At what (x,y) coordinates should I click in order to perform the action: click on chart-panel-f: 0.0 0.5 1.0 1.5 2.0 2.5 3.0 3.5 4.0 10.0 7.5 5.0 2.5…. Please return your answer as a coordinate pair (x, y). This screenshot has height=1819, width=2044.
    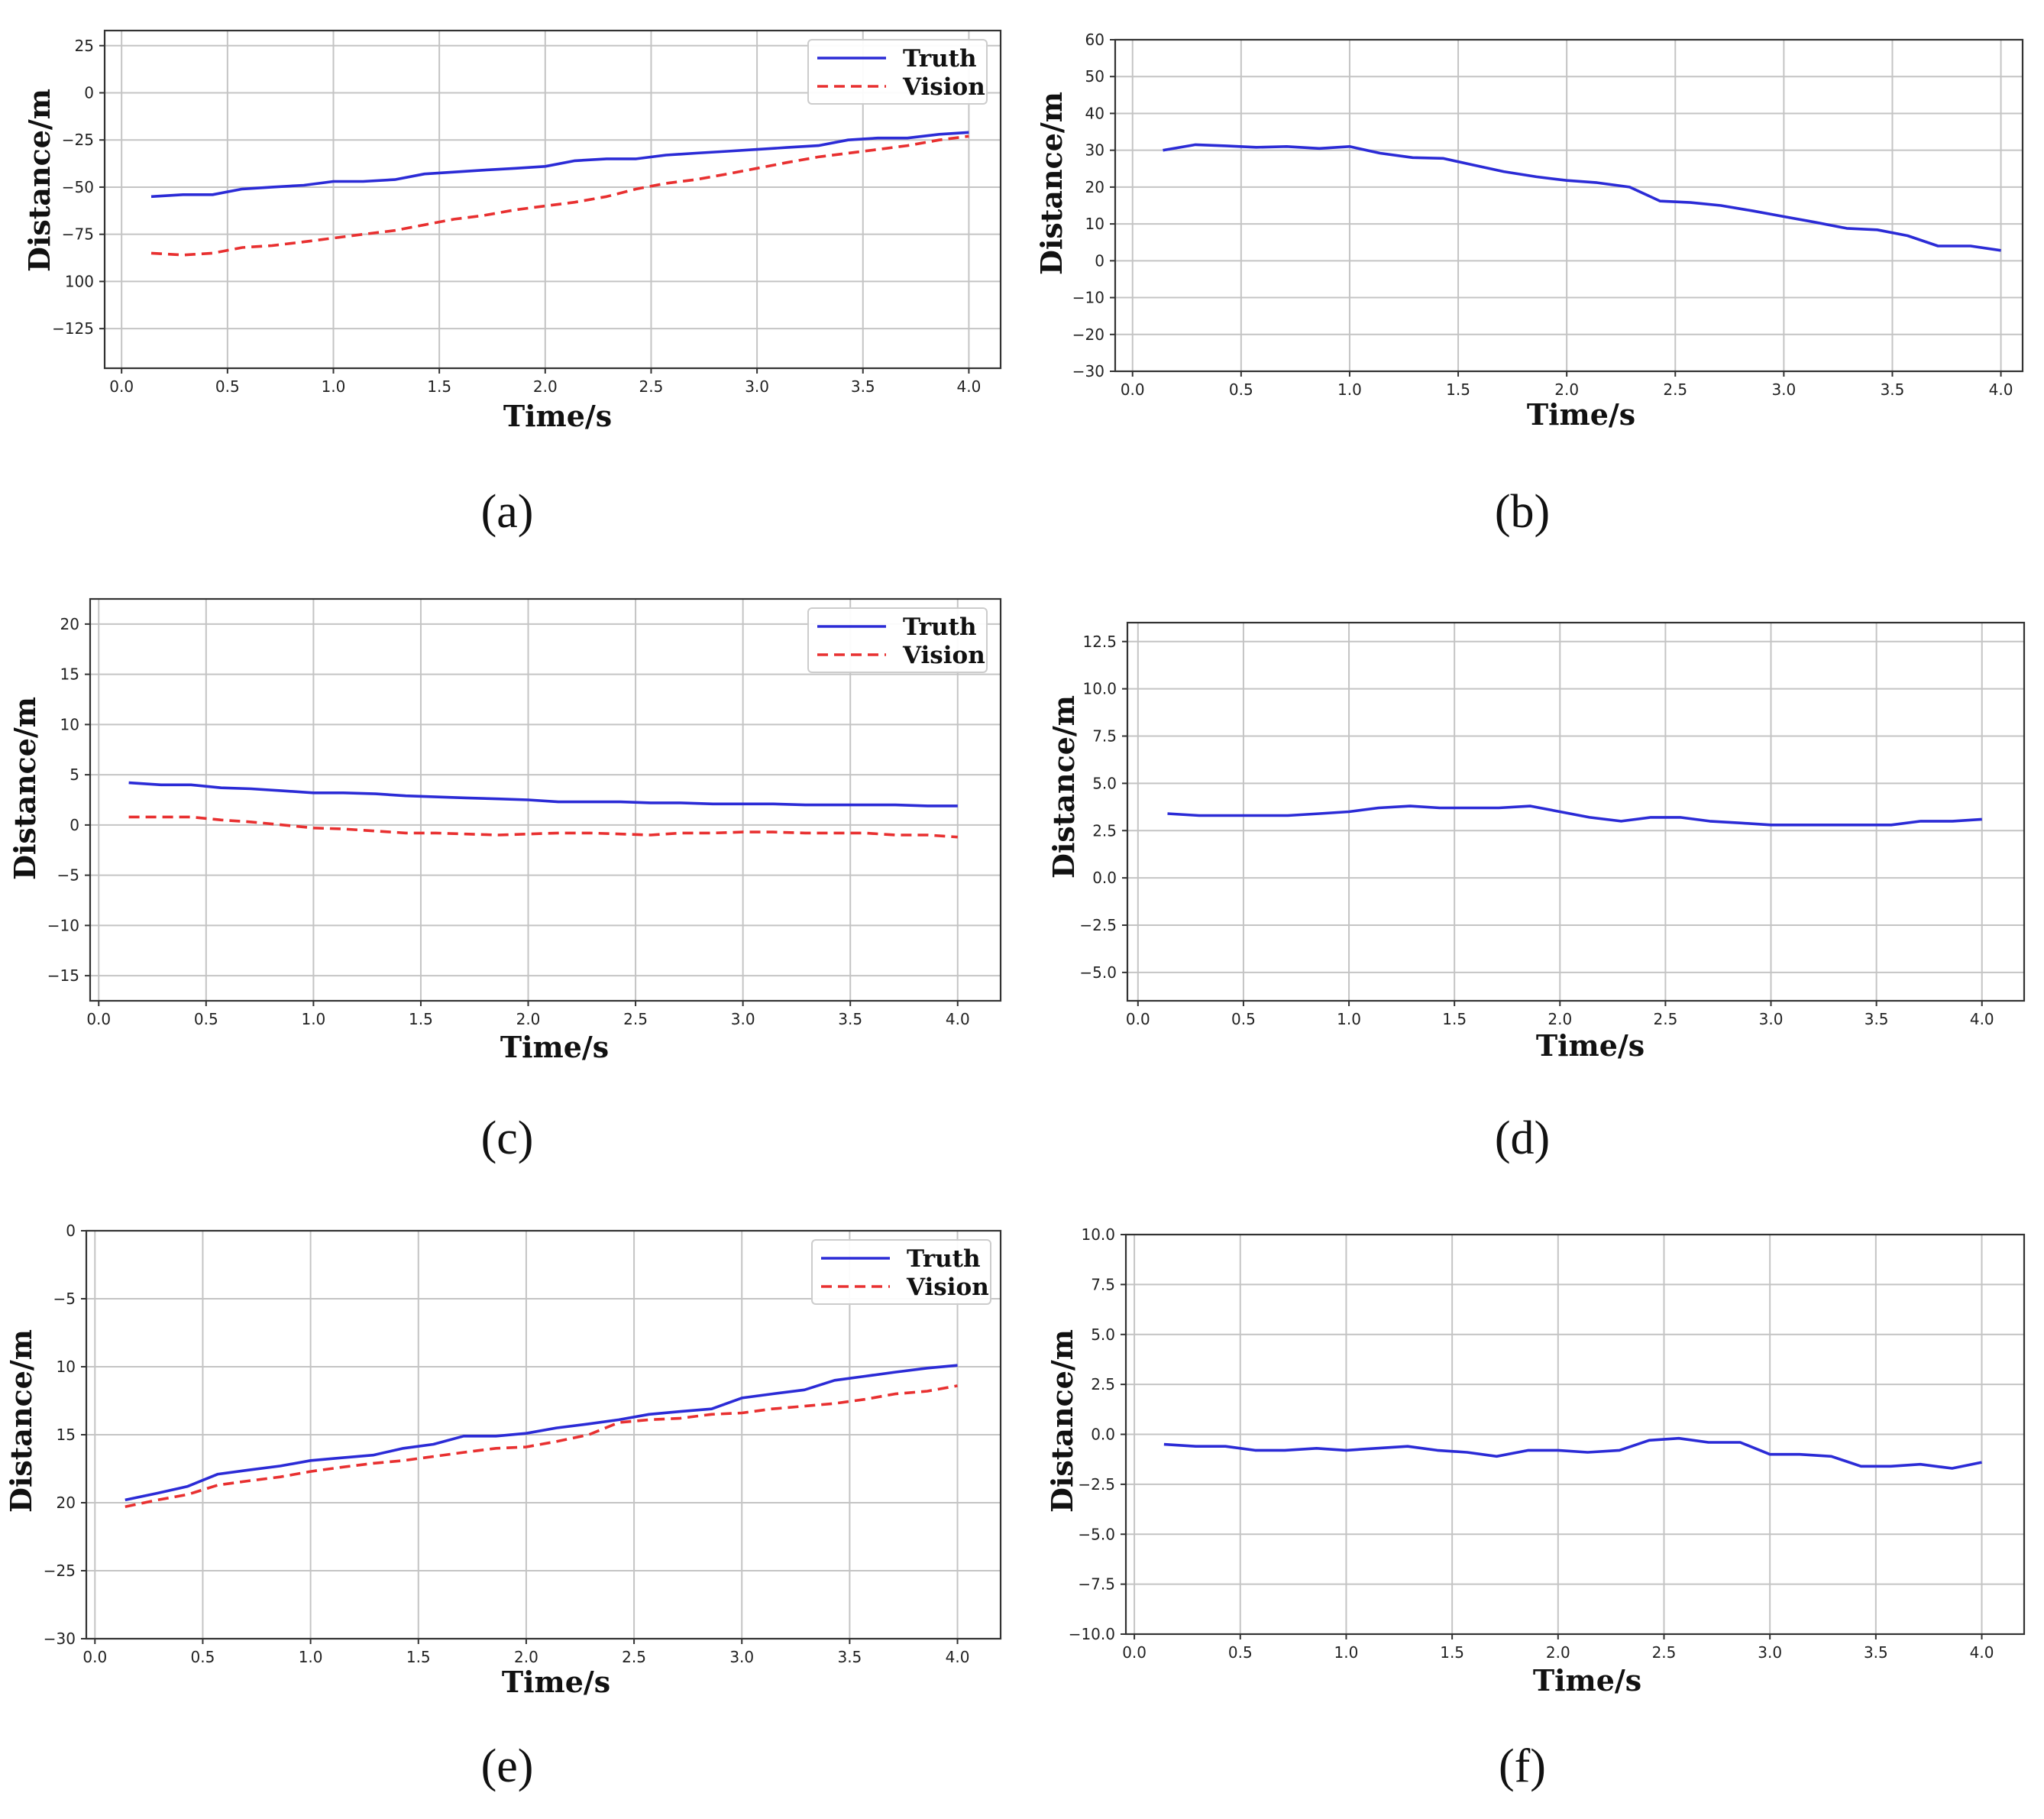
    Looking at the image, I should click on (1535, 1508).